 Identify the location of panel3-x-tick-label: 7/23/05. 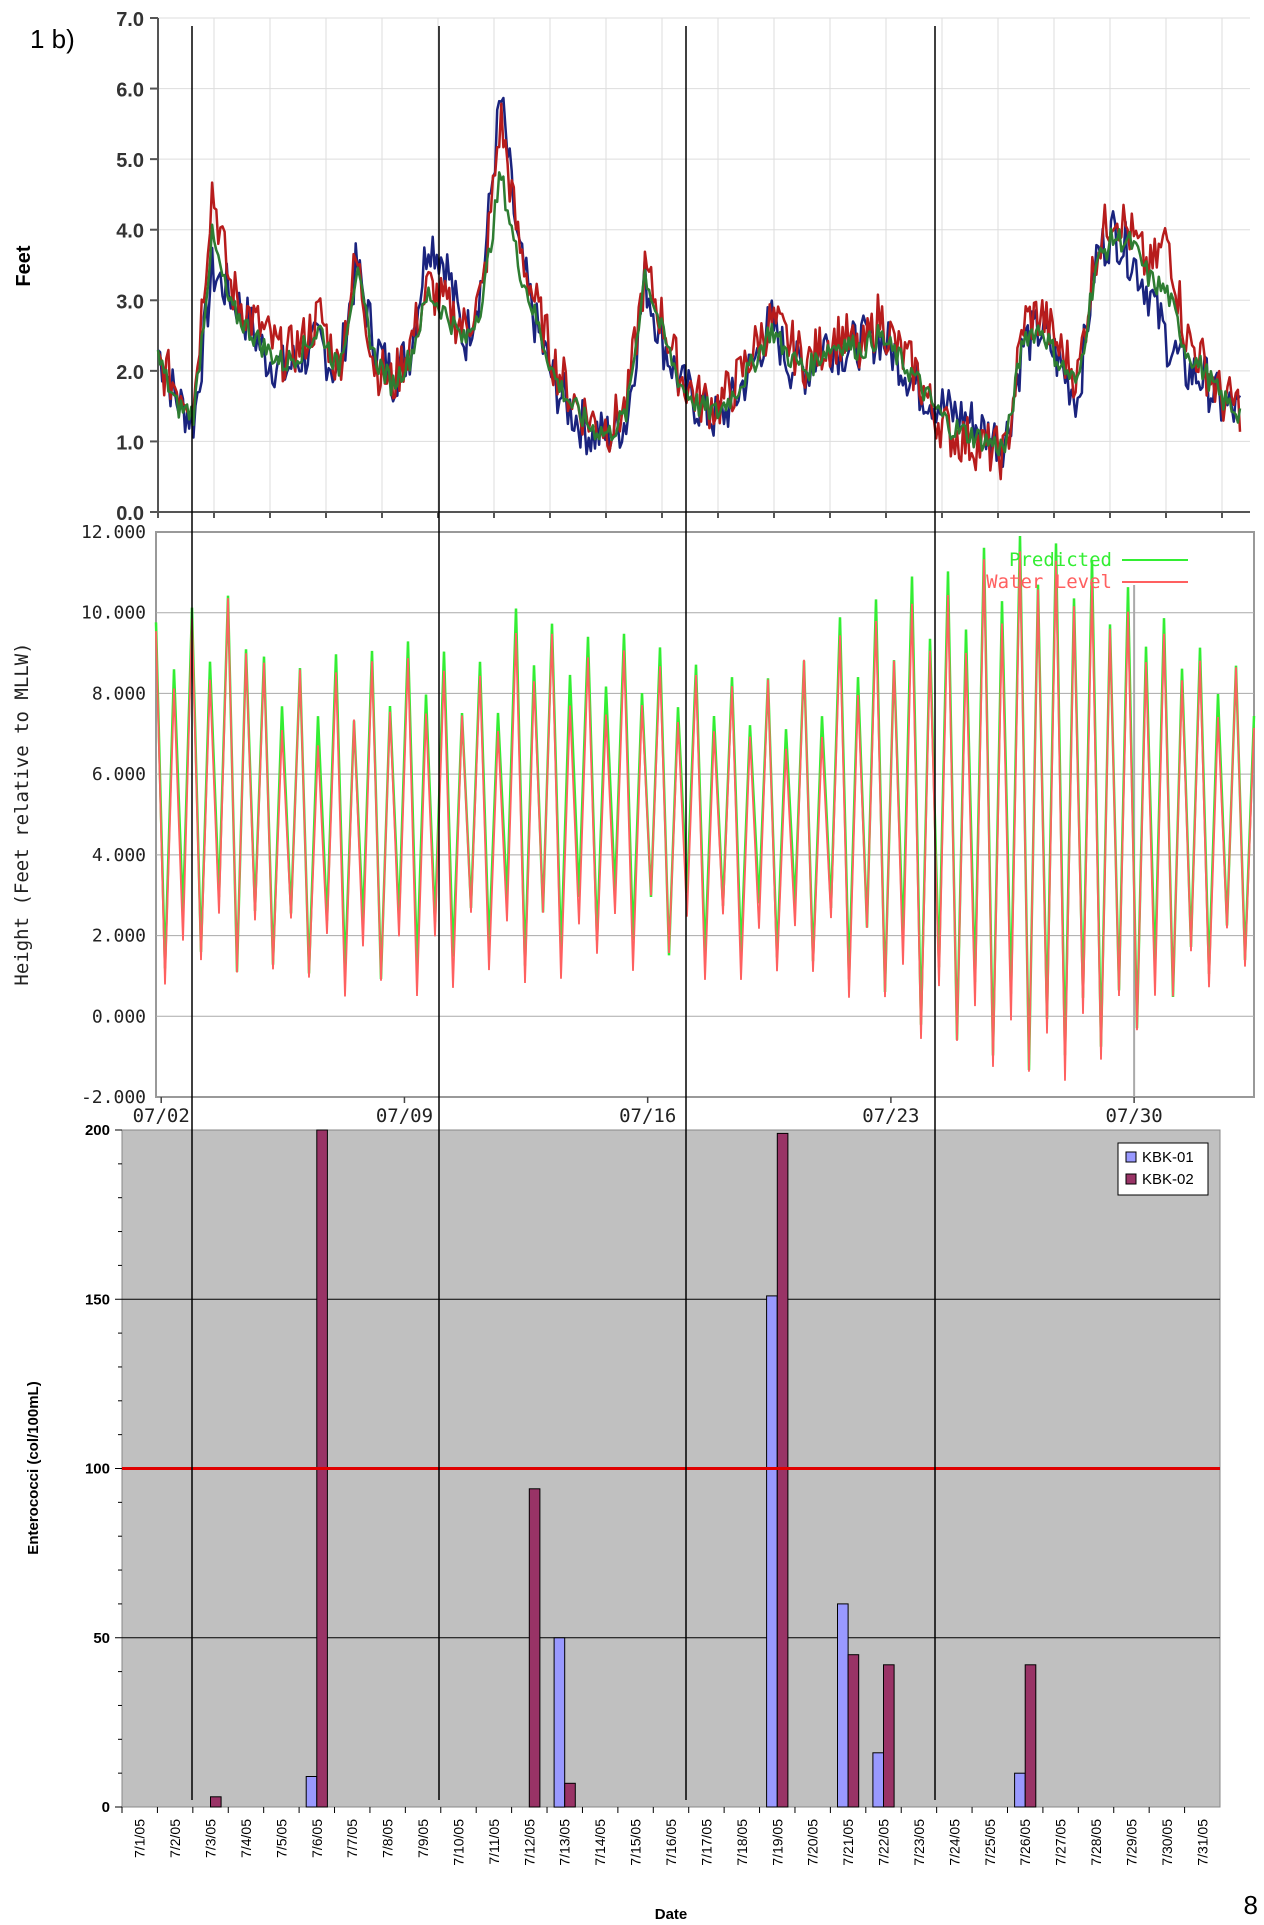
(919, 1842).